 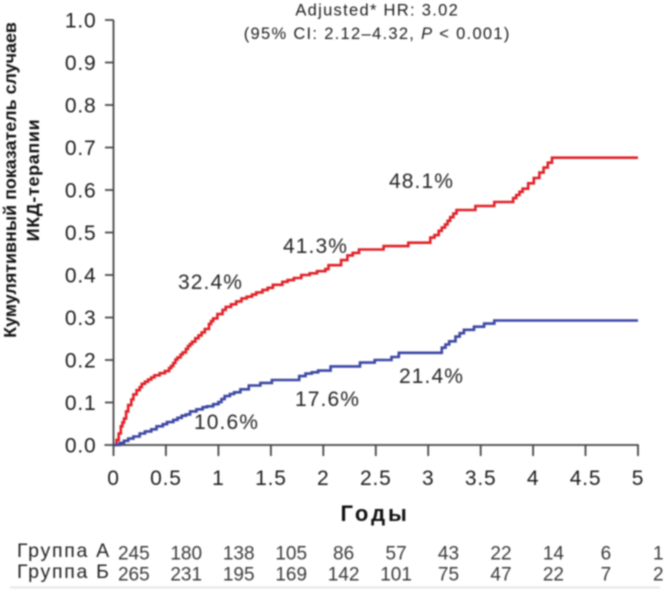 I want to click on svg-text: 180, so click(x=186, y=553).